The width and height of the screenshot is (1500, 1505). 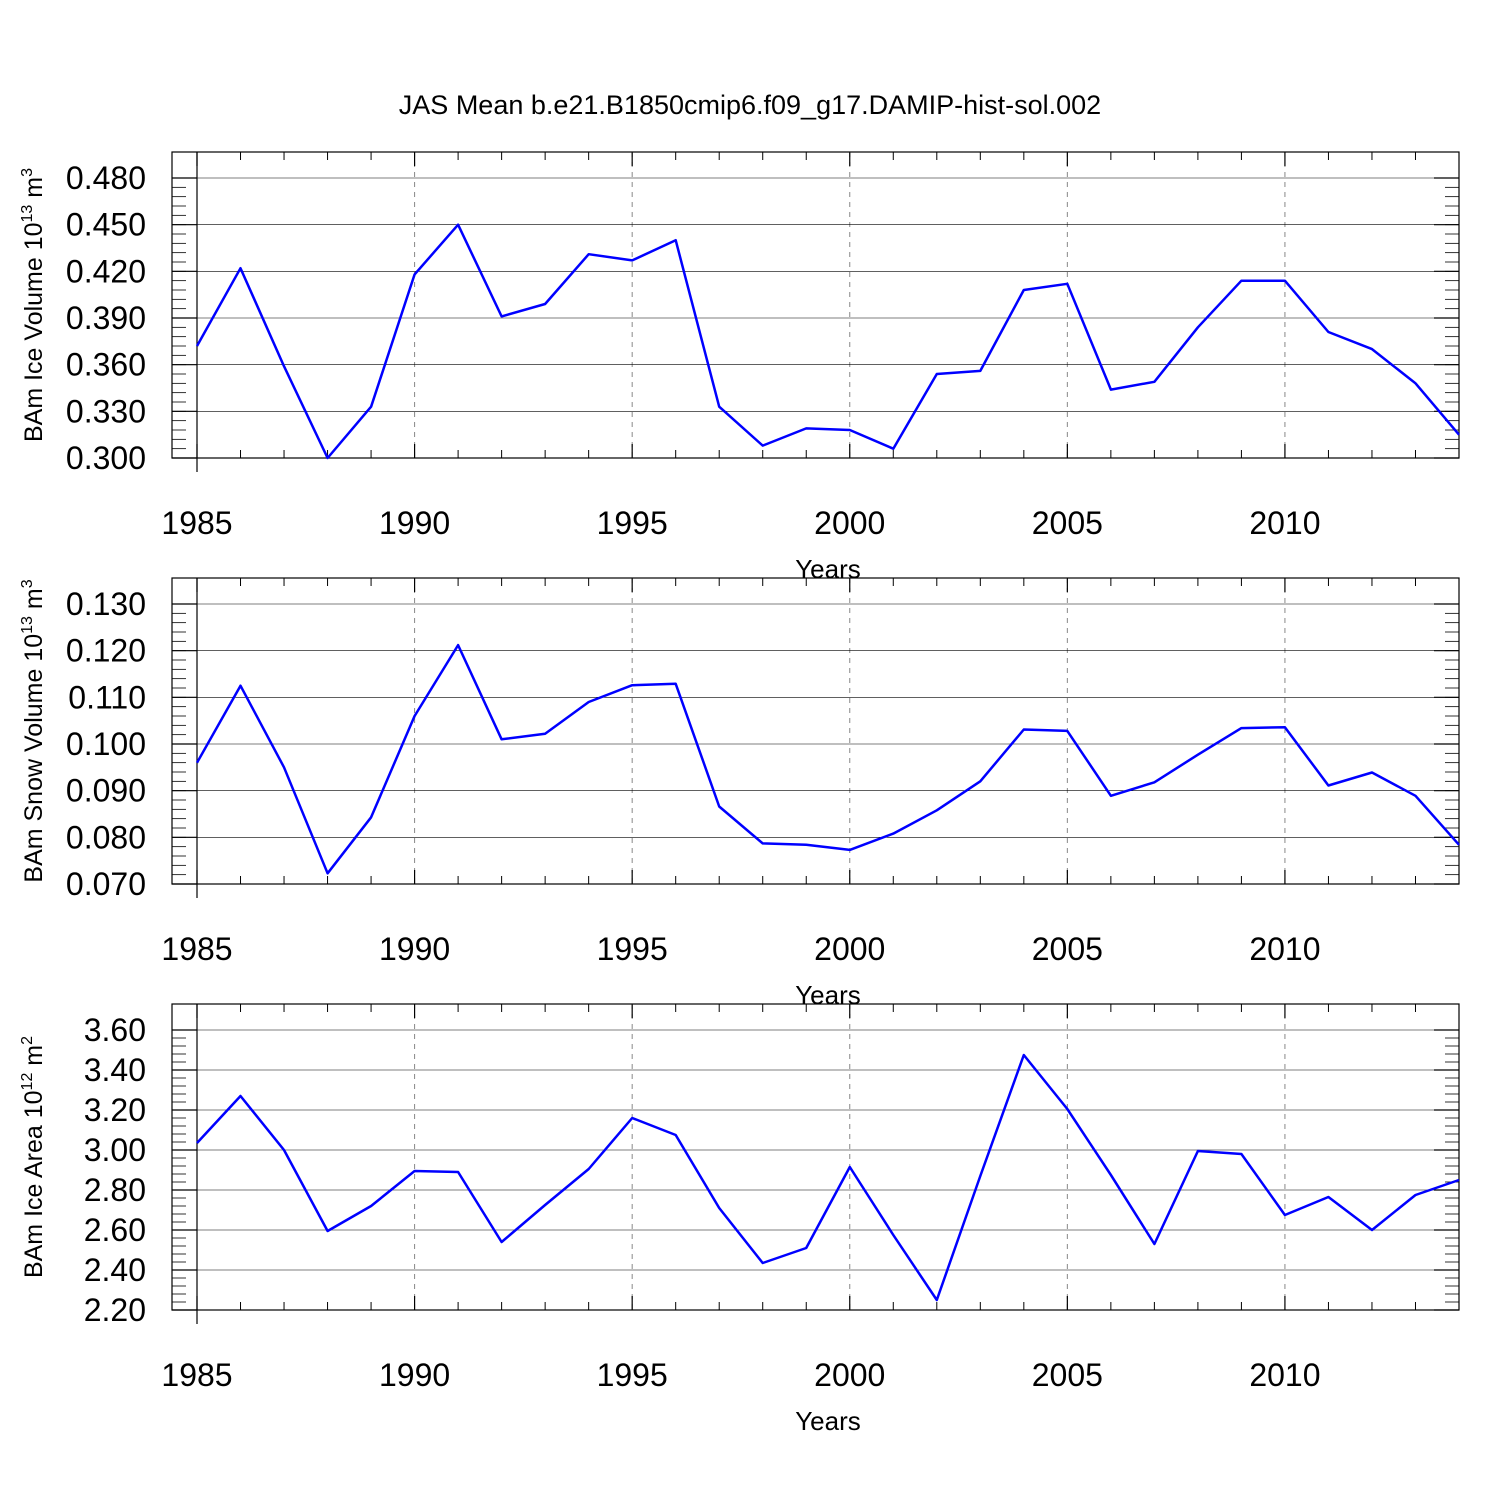 What do you see at coordinates (196, 949) in the screenshot?
I see `panel-2-xtick-label-1985: 1985` at bounding box center [196, 949].